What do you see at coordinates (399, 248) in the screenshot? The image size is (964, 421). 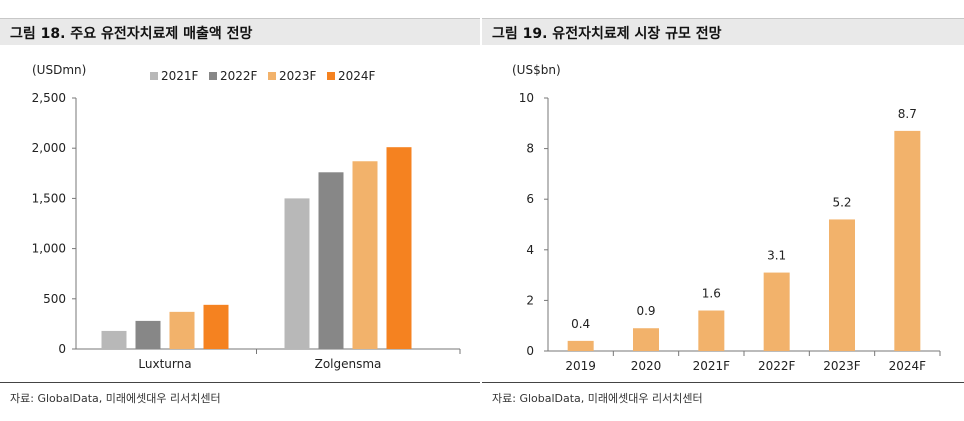 I see `bar-zolgensma-2024F` at bounding box center [399, 248].